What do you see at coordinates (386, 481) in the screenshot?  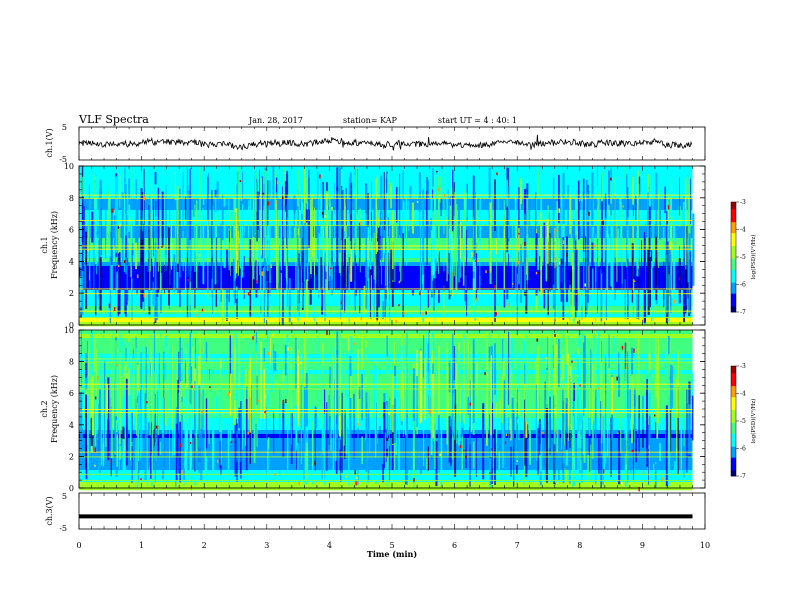 I see `spectrogram-line` at bounding box center [386, 481].